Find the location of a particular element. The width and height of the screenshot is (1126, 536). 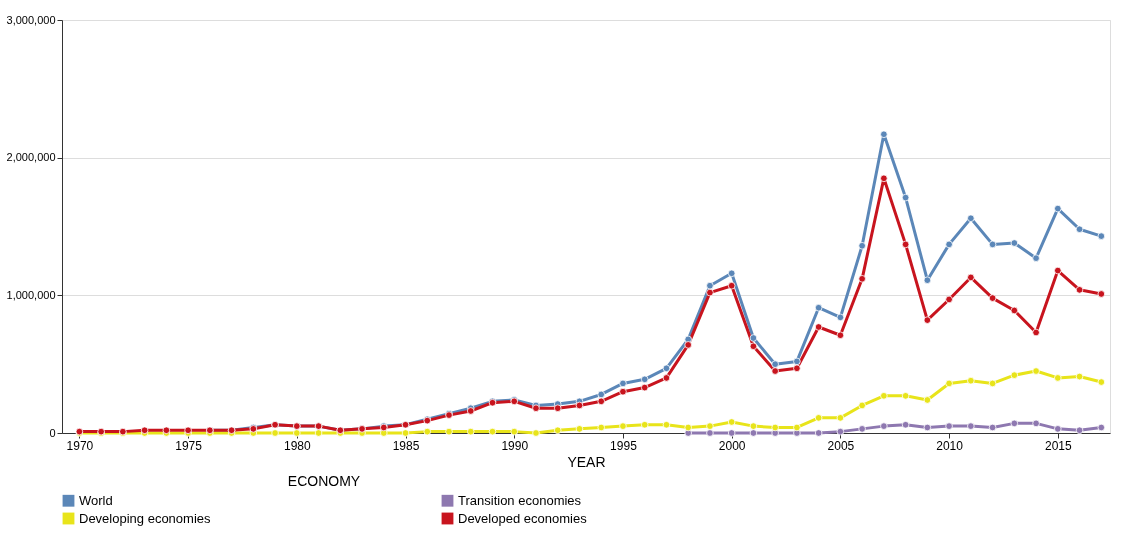

legend-label: World is located at coordinates (96, 500).